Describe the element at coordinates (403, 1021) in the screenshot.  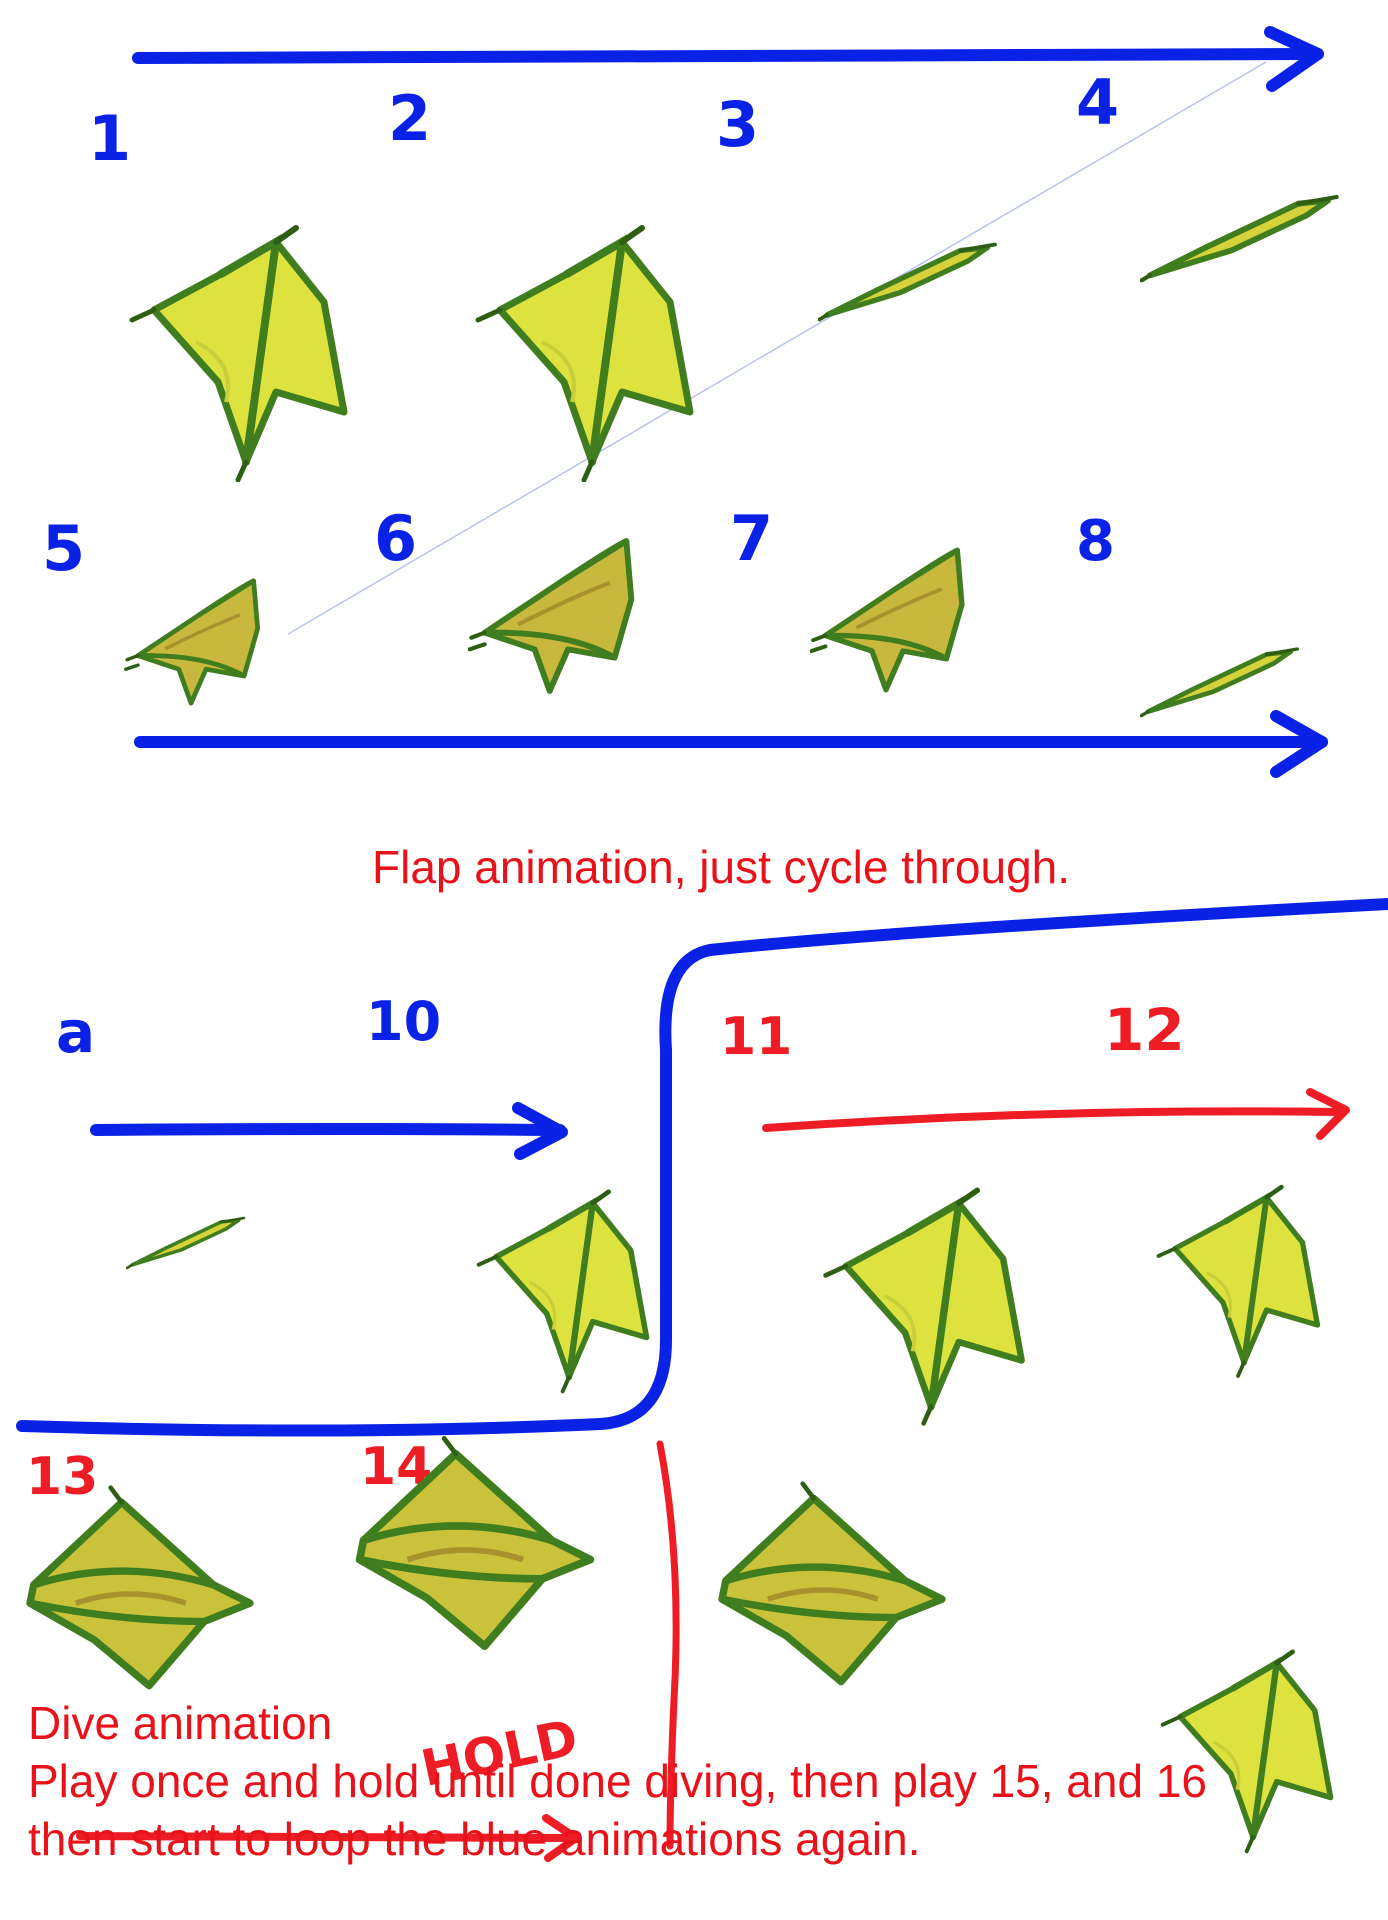
I see `frame-label-10: 10` at that location.